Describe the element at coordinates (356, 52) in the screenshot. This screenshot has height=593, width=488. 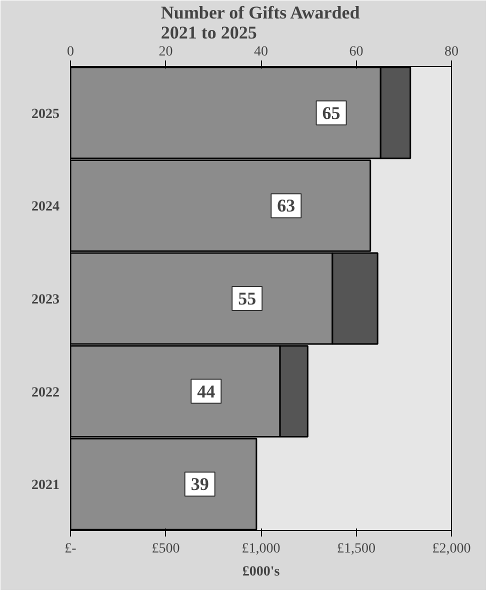
I see `x2-tick-label: 60` at that location.